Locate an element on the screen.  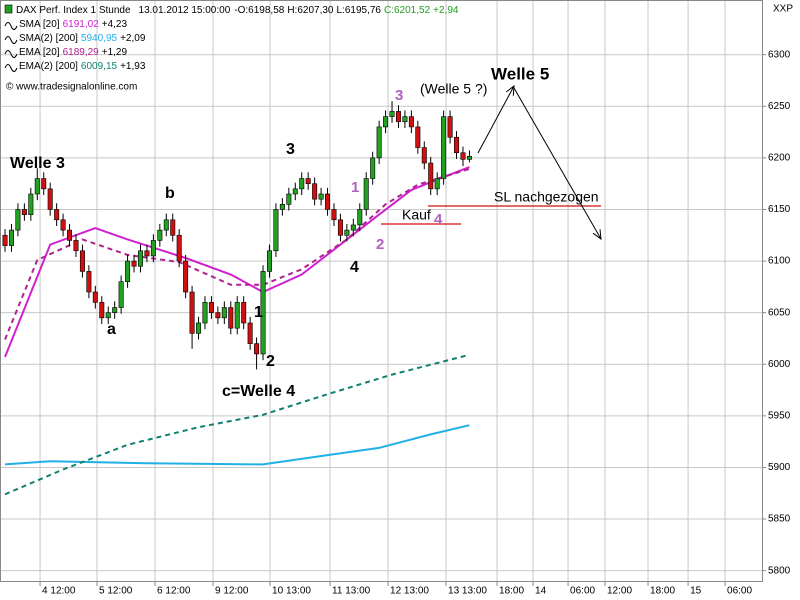
annotation: 4 is located at coordinates (354, 267).